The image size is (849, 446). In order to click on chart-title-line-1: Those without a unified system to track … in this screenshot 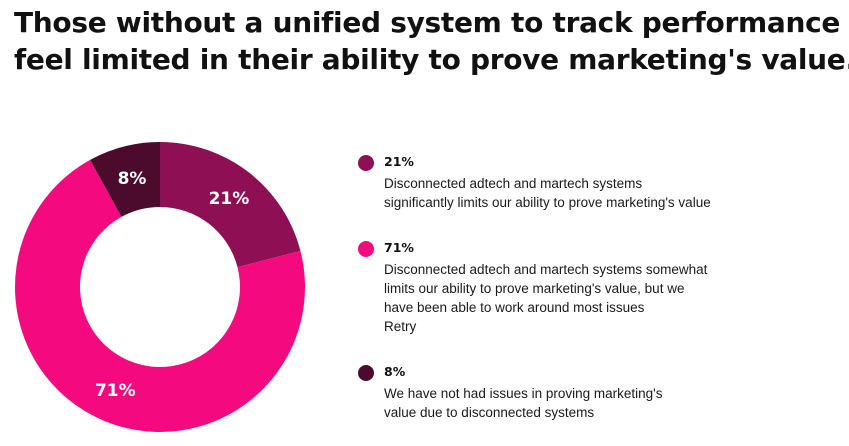, I will do `click(427, 22)`.